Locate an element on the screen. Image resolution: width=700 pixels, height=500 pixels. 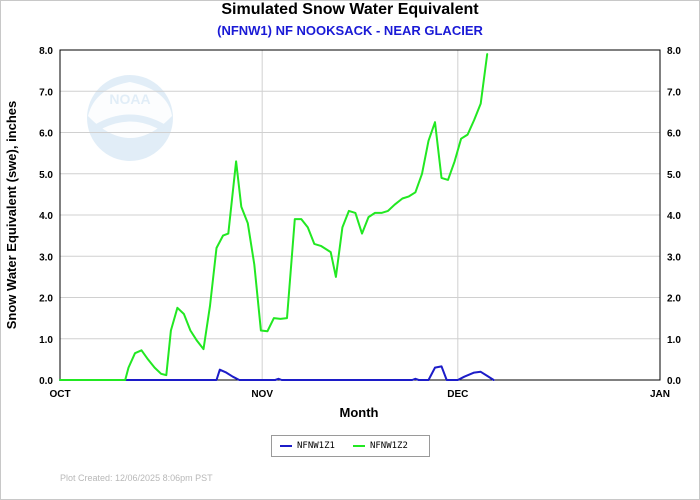
legend: NFNW1Z1 NFNW1Z2 is located at coordinates (350, 446).